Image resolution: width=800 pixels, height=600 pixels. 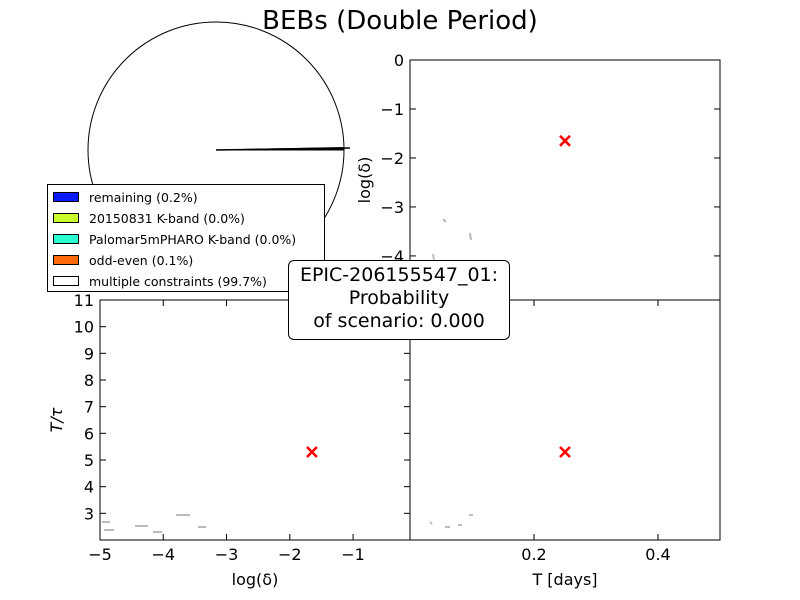 What do you see at coordinates (283, 149) in the screenshot?
I see `pie-slice-edge` at bounding box center [283, 149].